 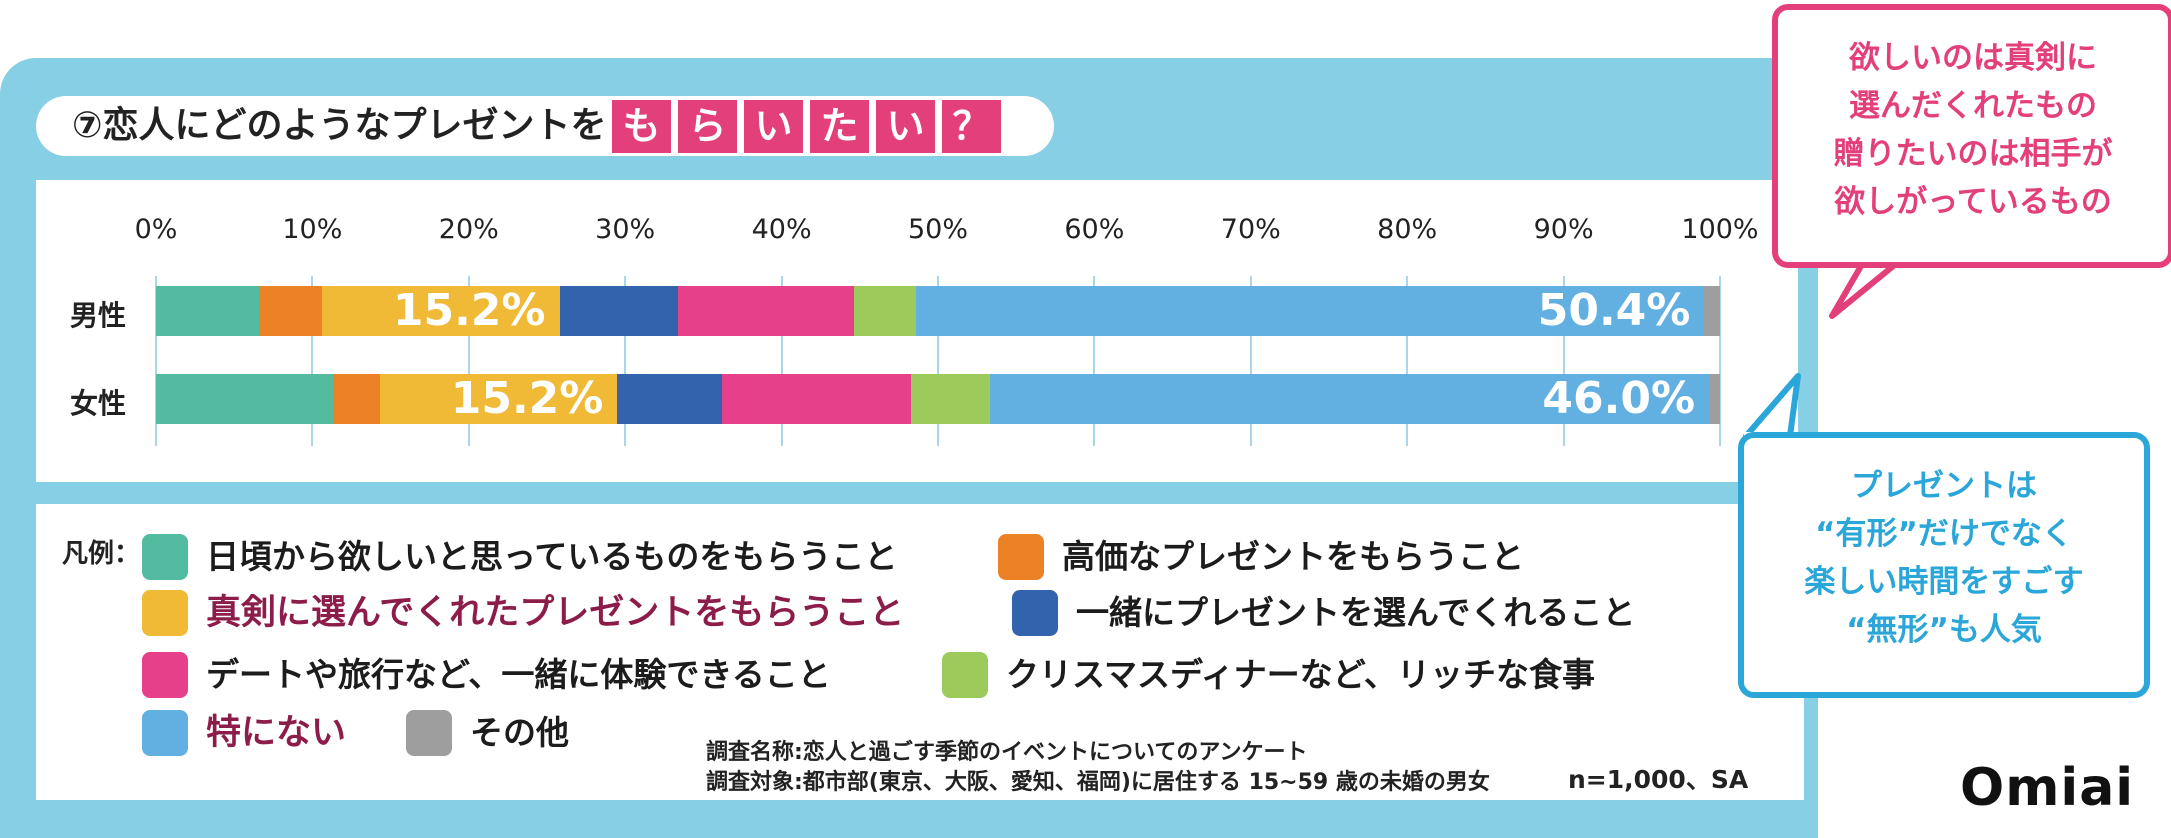 What do you see at coordinates (1658, 779) in the screenshot?
I see `sample-size: n=1,000、SA` at bounding box center [1658, 779].